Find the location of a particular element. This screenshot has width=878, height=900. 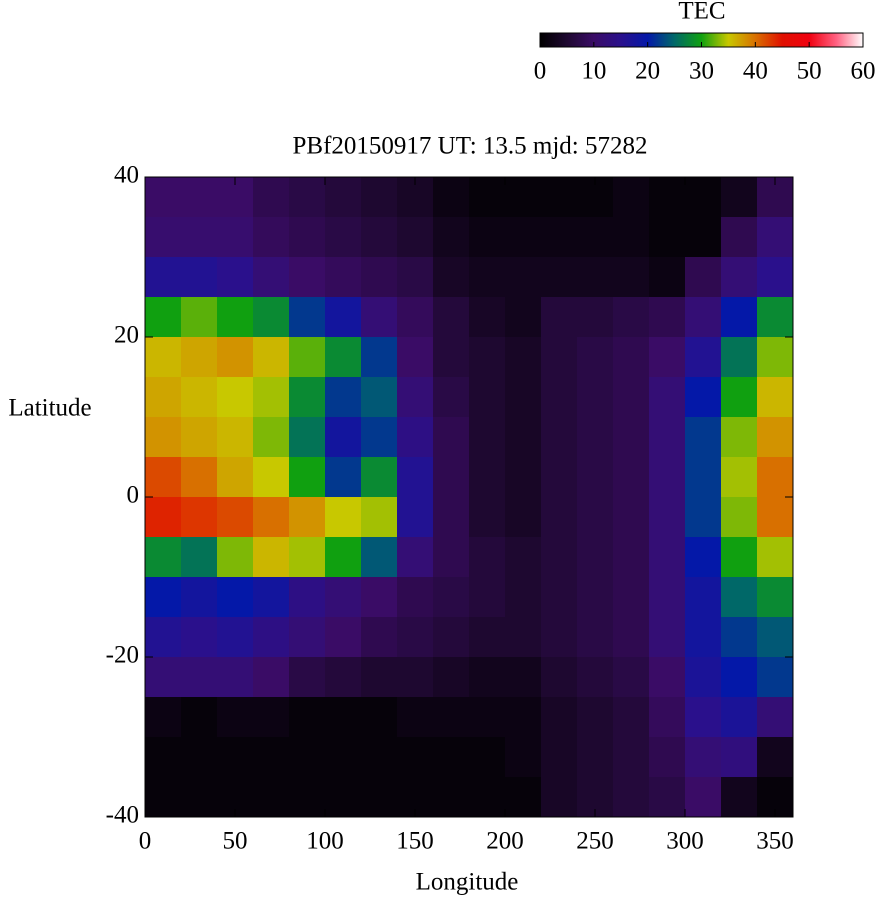

colorbar-tick-label: 0 is located at coordinates (540, 71).